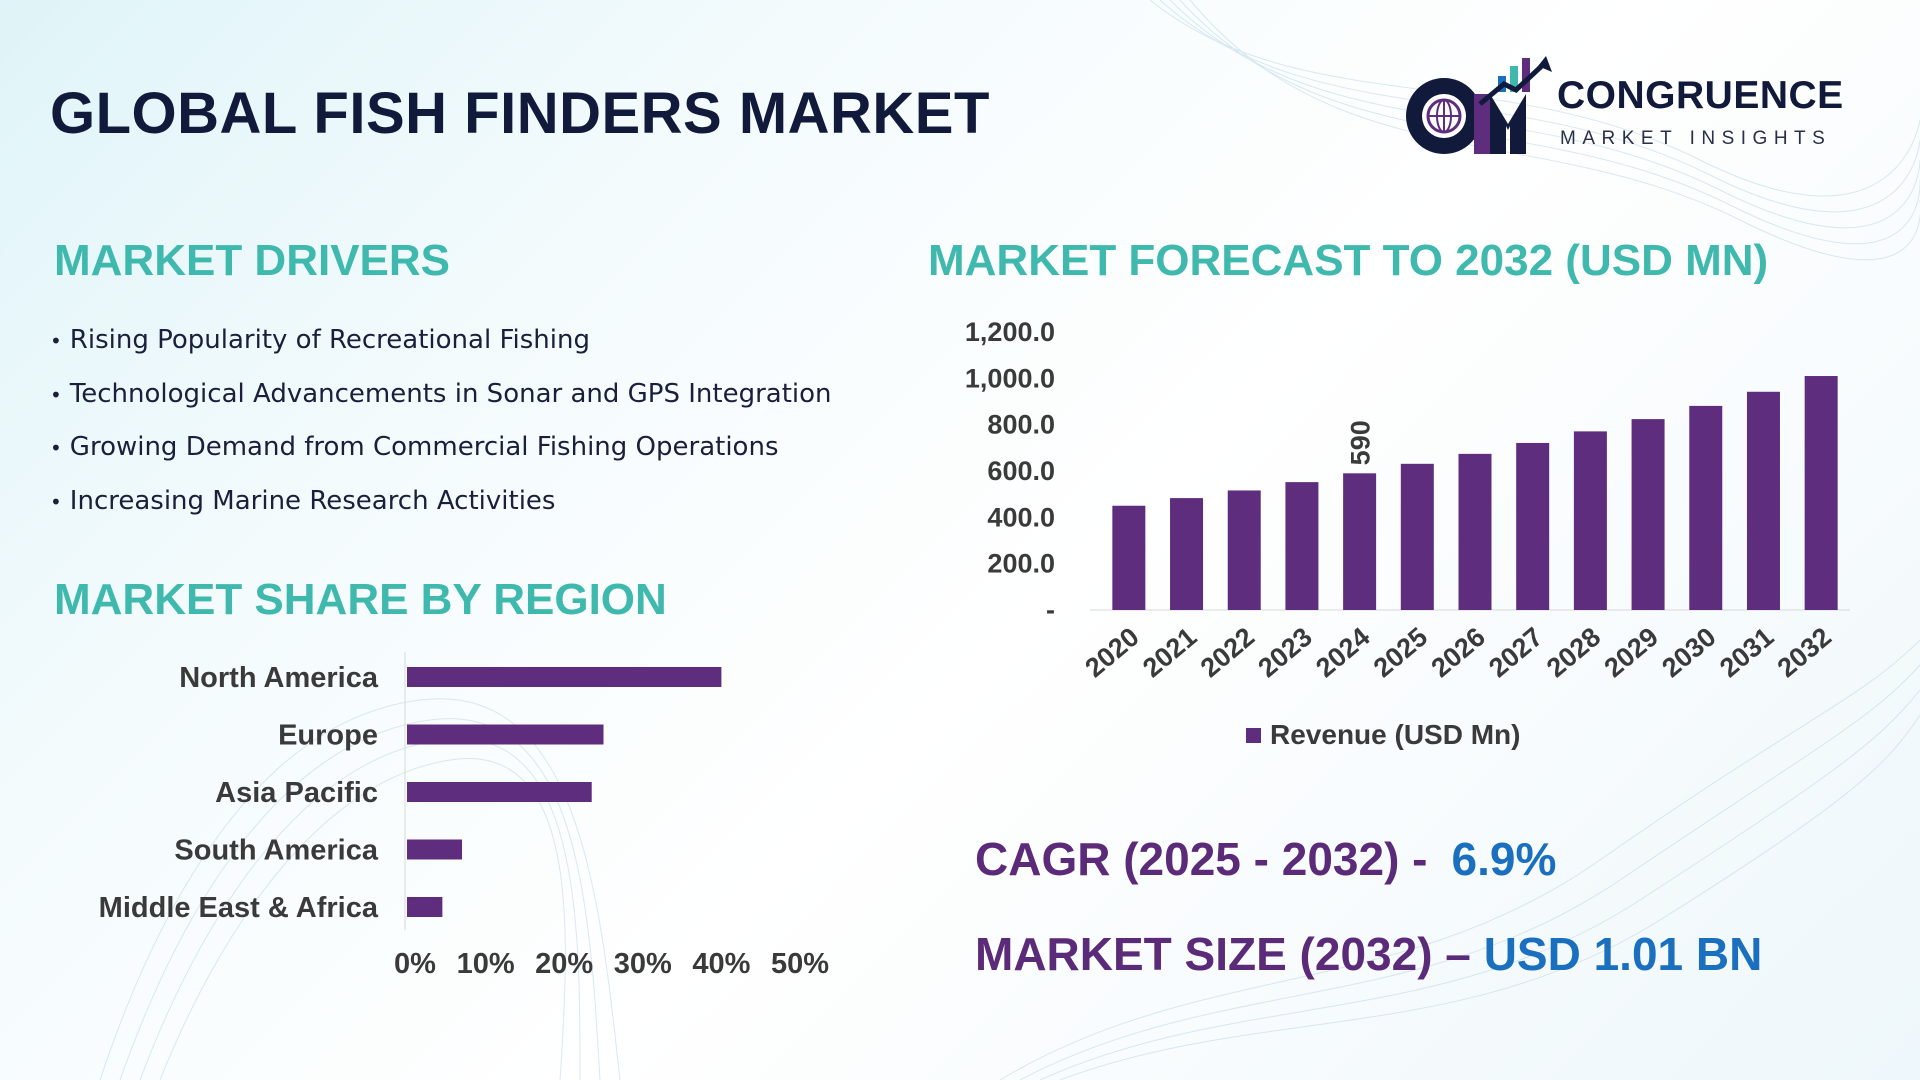  I want to click on x-tick-label: 40%, so click(721, 964).